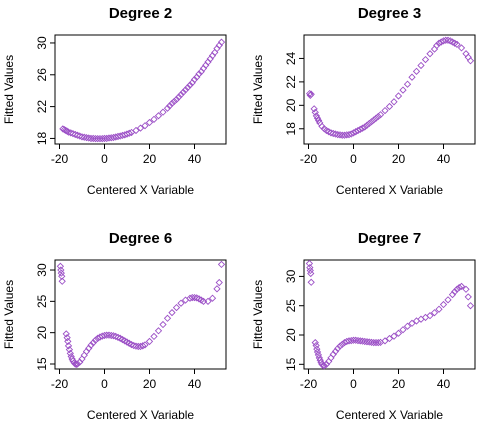 The image size is (482, 427). I want to click on chart-title: Degree 3, so click(389, 13).